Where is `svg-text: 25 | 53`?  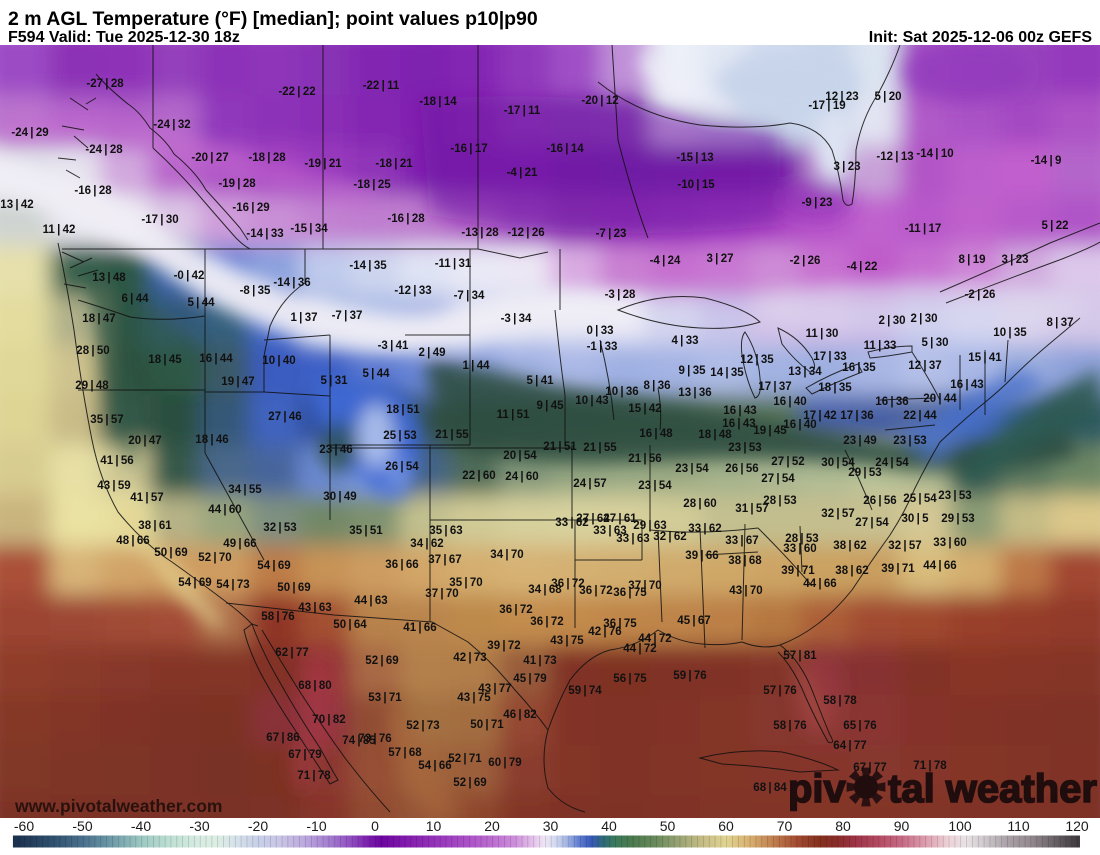 svg-text: 25 | 53 is located at coordinates (399, 436).